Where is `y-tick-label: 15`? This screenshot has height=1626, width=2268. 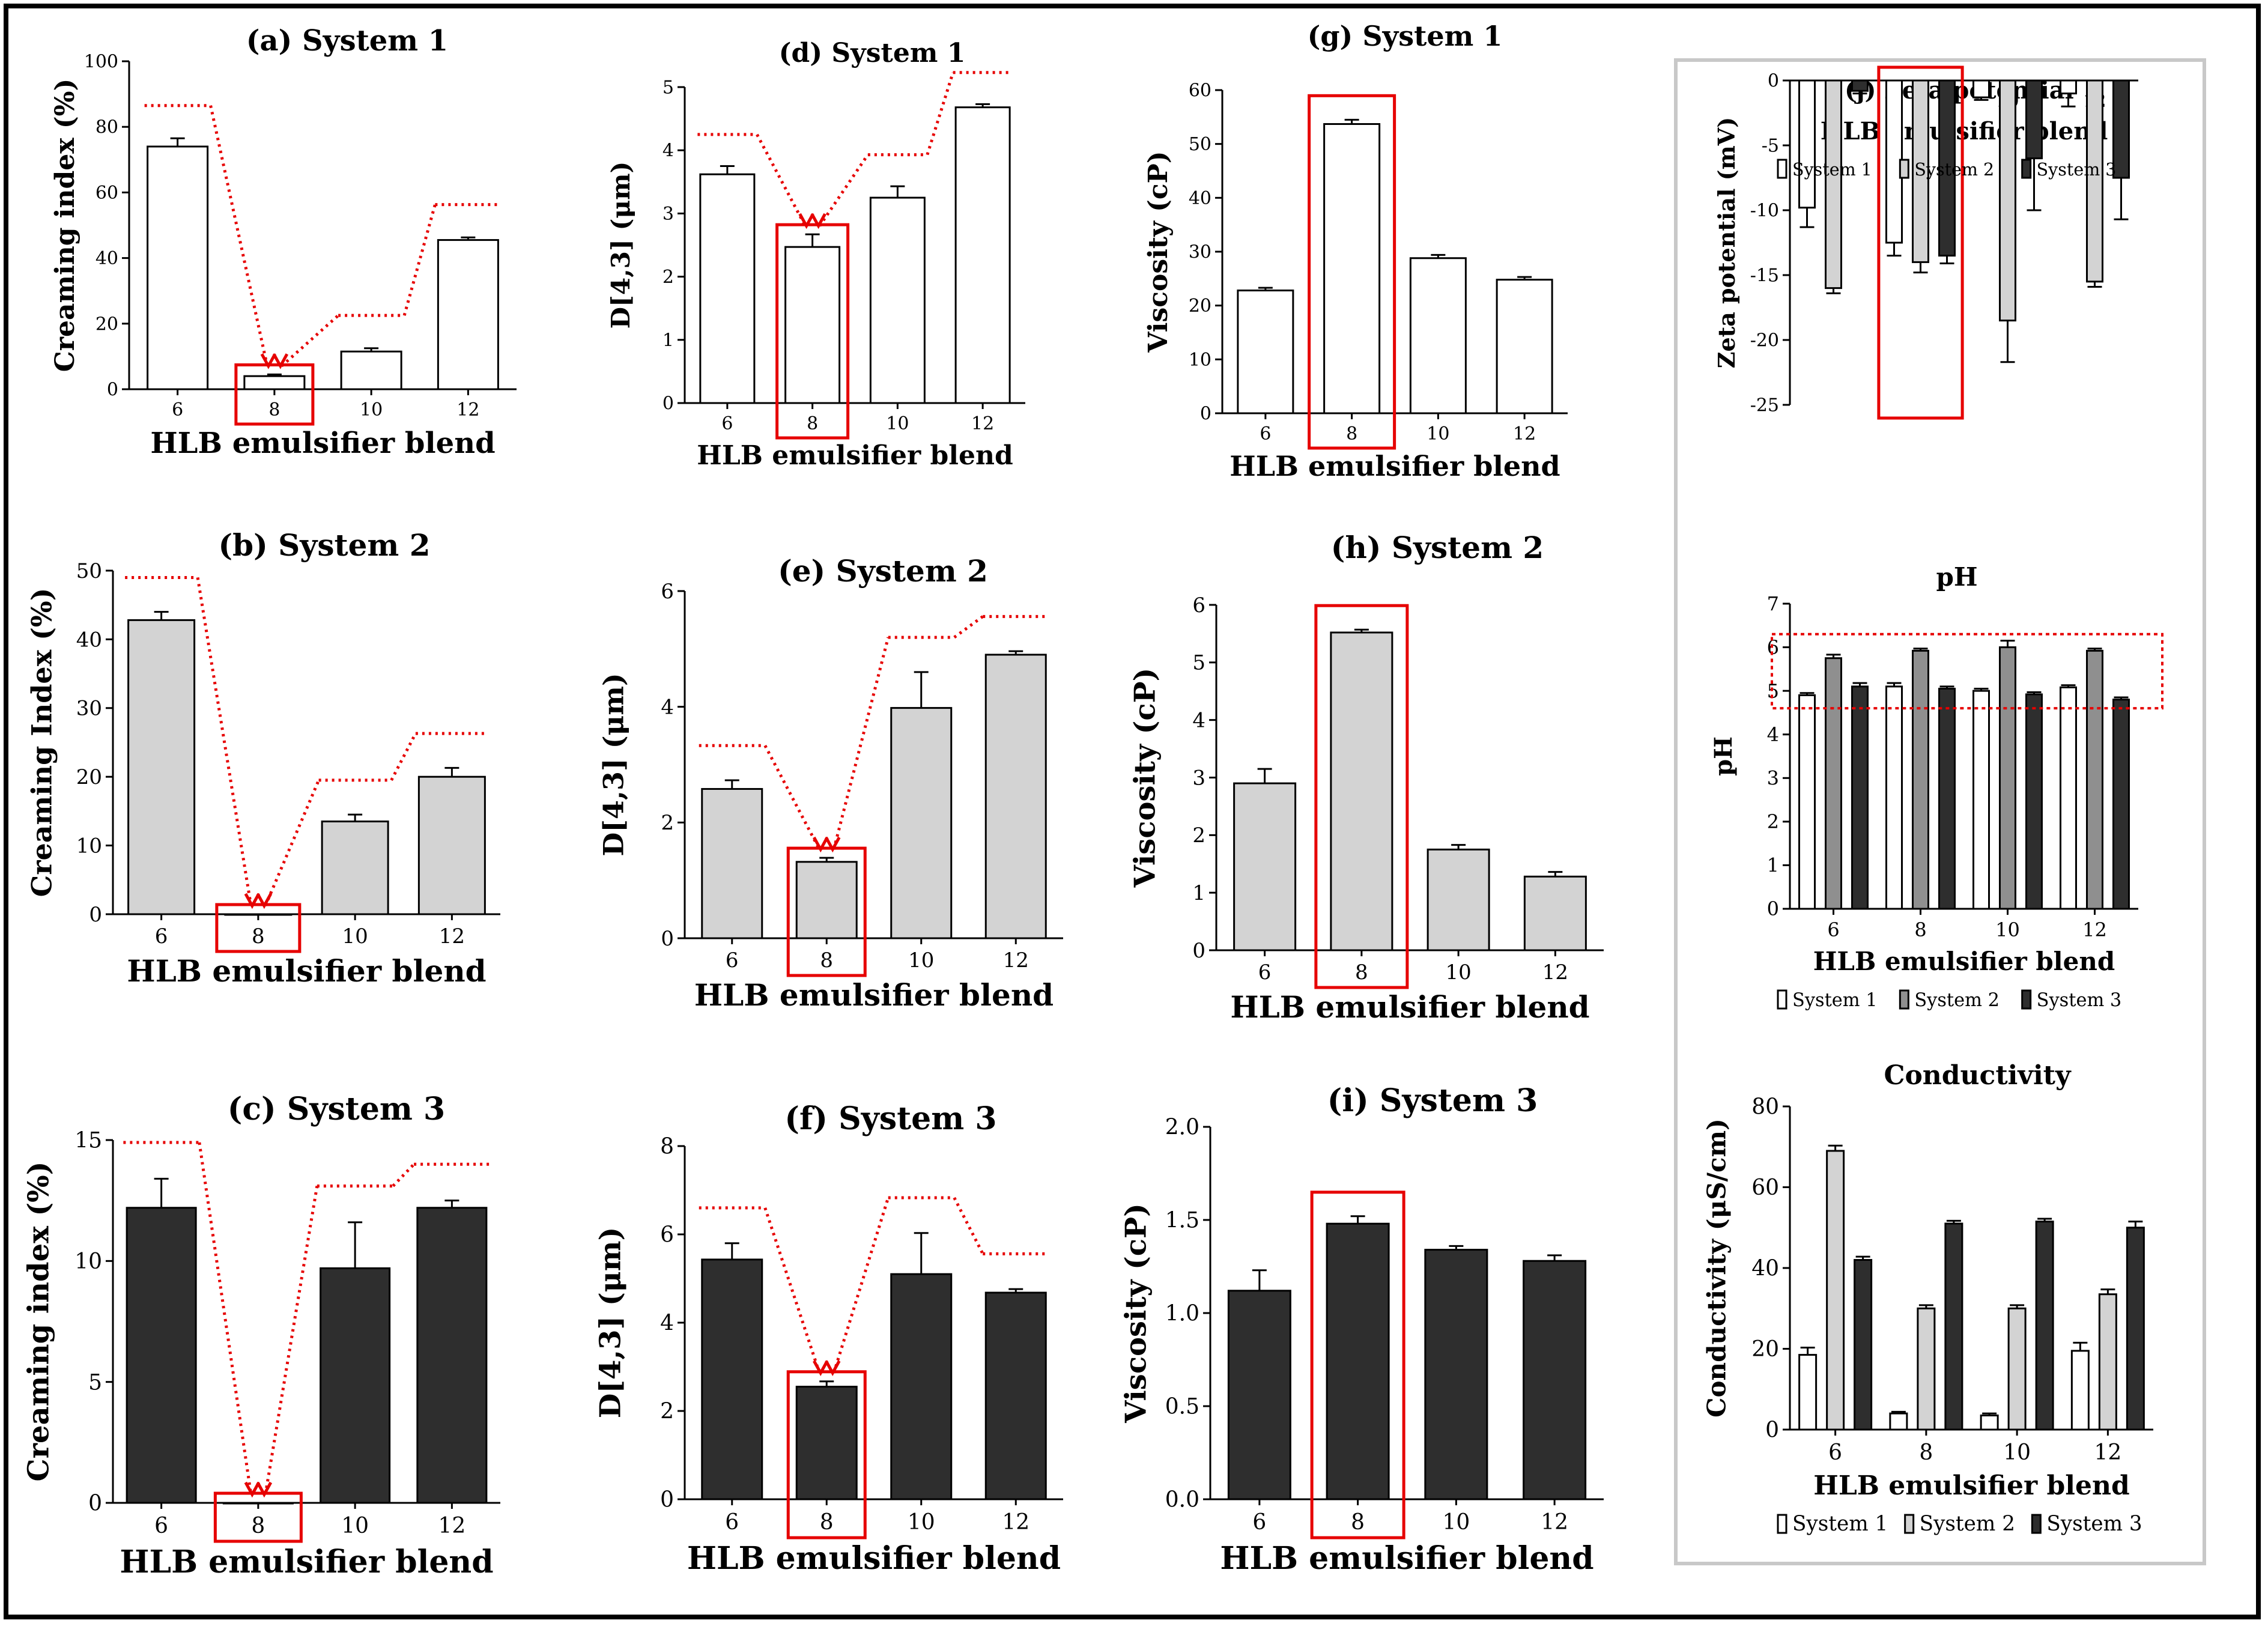 y-tick-label: 15 is located at coordinates (88, 1141).